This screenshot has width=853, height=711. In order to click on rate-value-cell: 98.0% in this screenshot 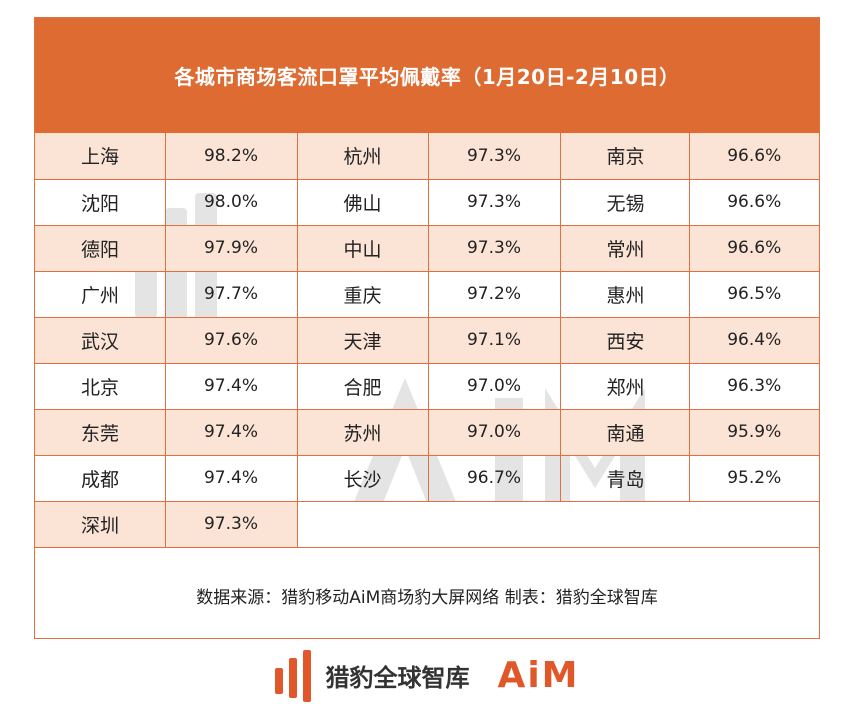, I will do `click(231, 202)`.